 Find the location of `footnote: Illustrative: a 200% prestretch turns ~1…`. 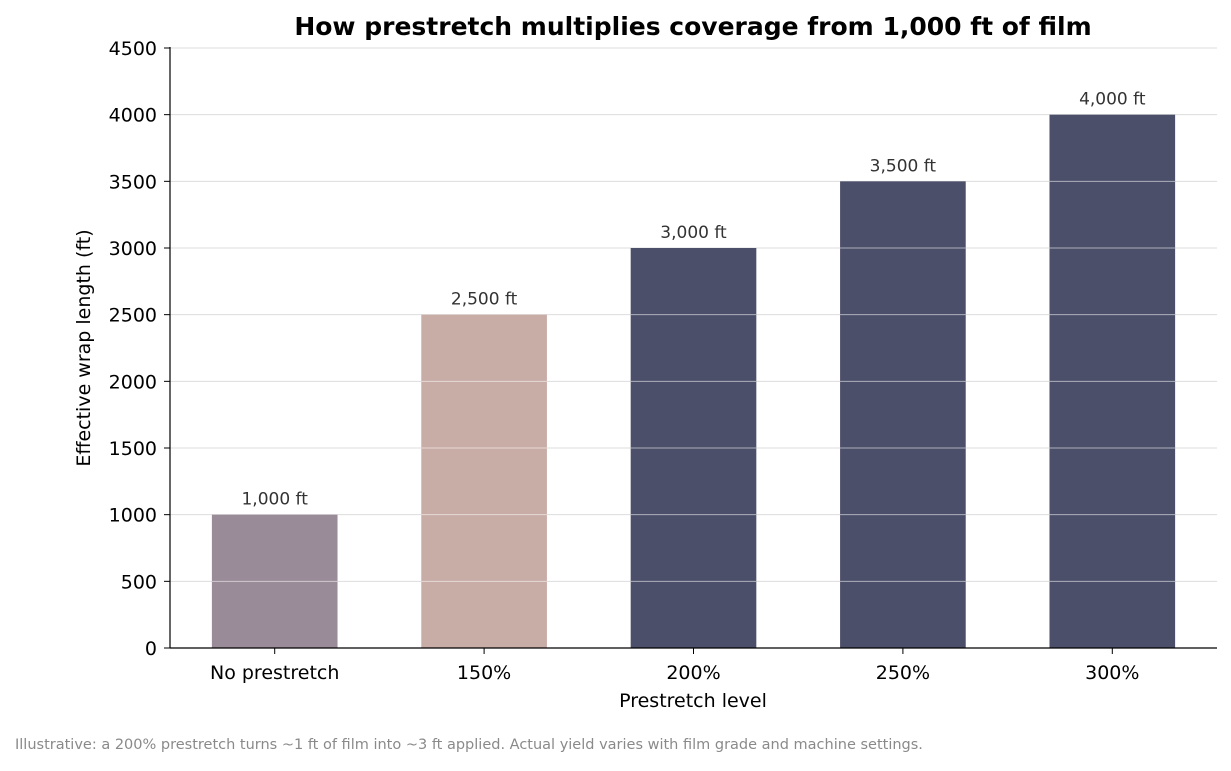

footnote: Illustrative: a 200% prestretch turns ~1… is located at coordinates (469, 745).